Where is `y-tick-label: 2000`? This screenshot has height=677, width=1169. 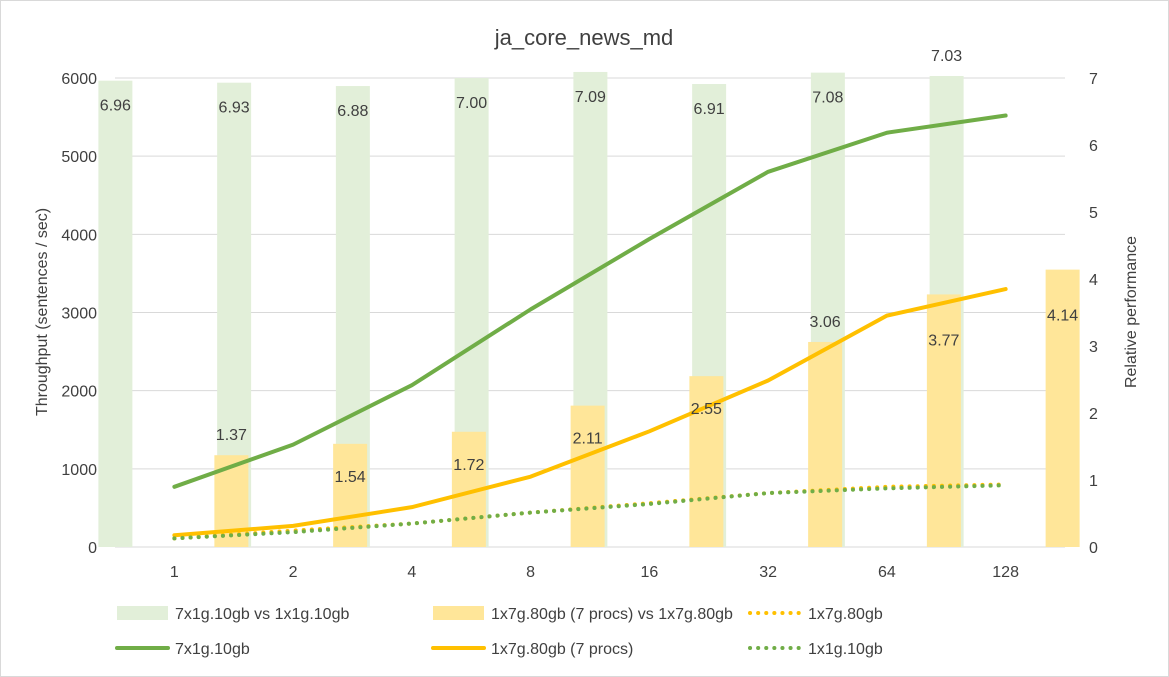
y-tick-label: 2000 is located at coordinates (79, 392).